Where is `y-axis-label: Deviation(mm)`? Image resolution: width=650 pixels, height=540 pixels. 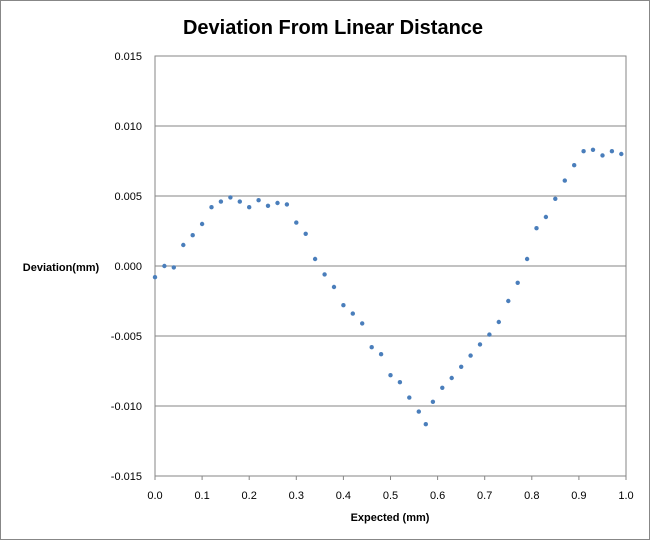 y-axis-label: Deviation(mm) is located at coordinates (61, 268).